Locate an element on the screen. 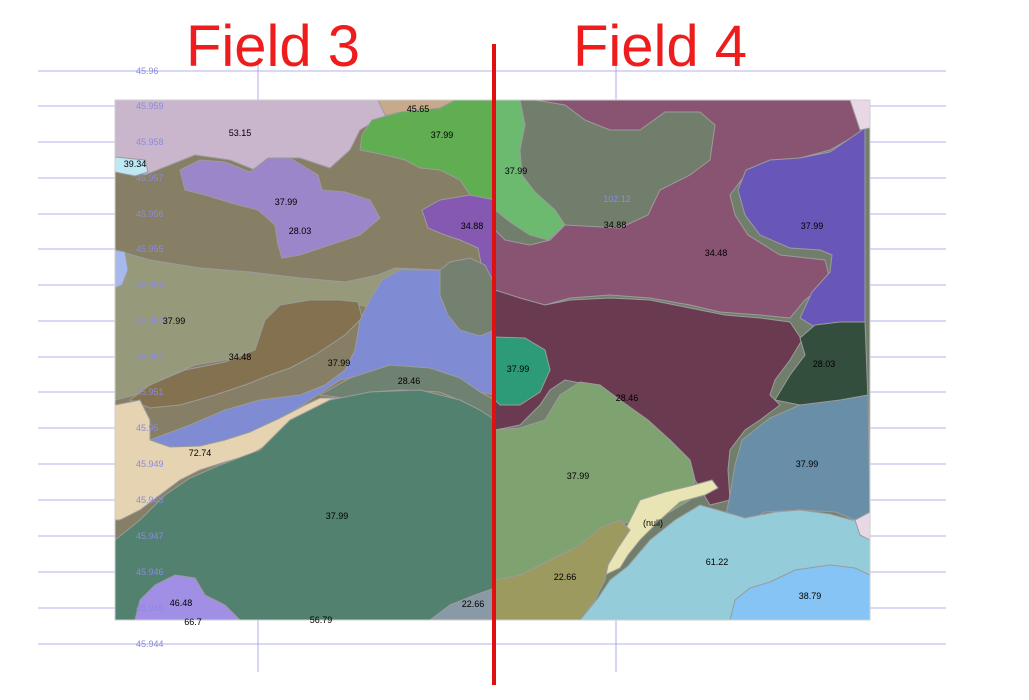 The height and width of the screenshot is (700, 1029). zone-lightblue-edge is located at coordinates (122, 269).